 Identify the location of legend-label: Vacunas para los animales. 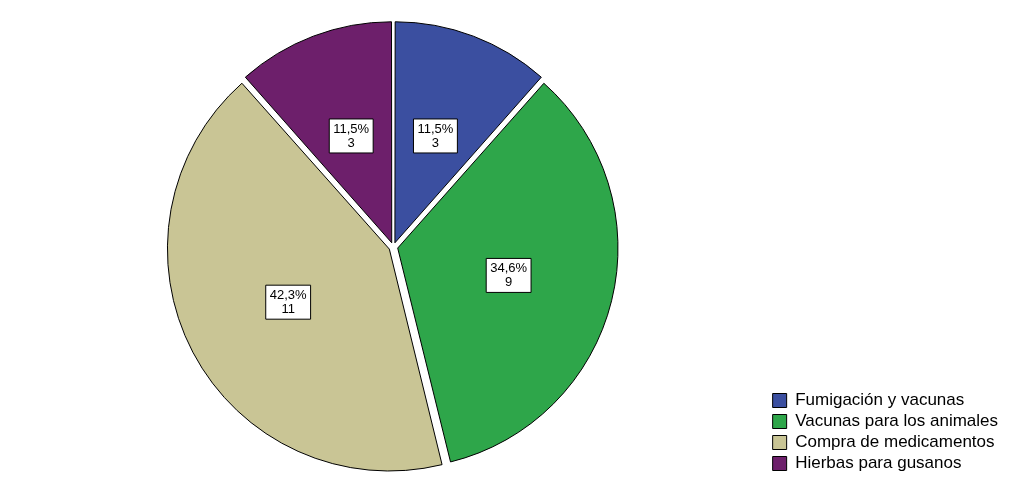
(896, 421).